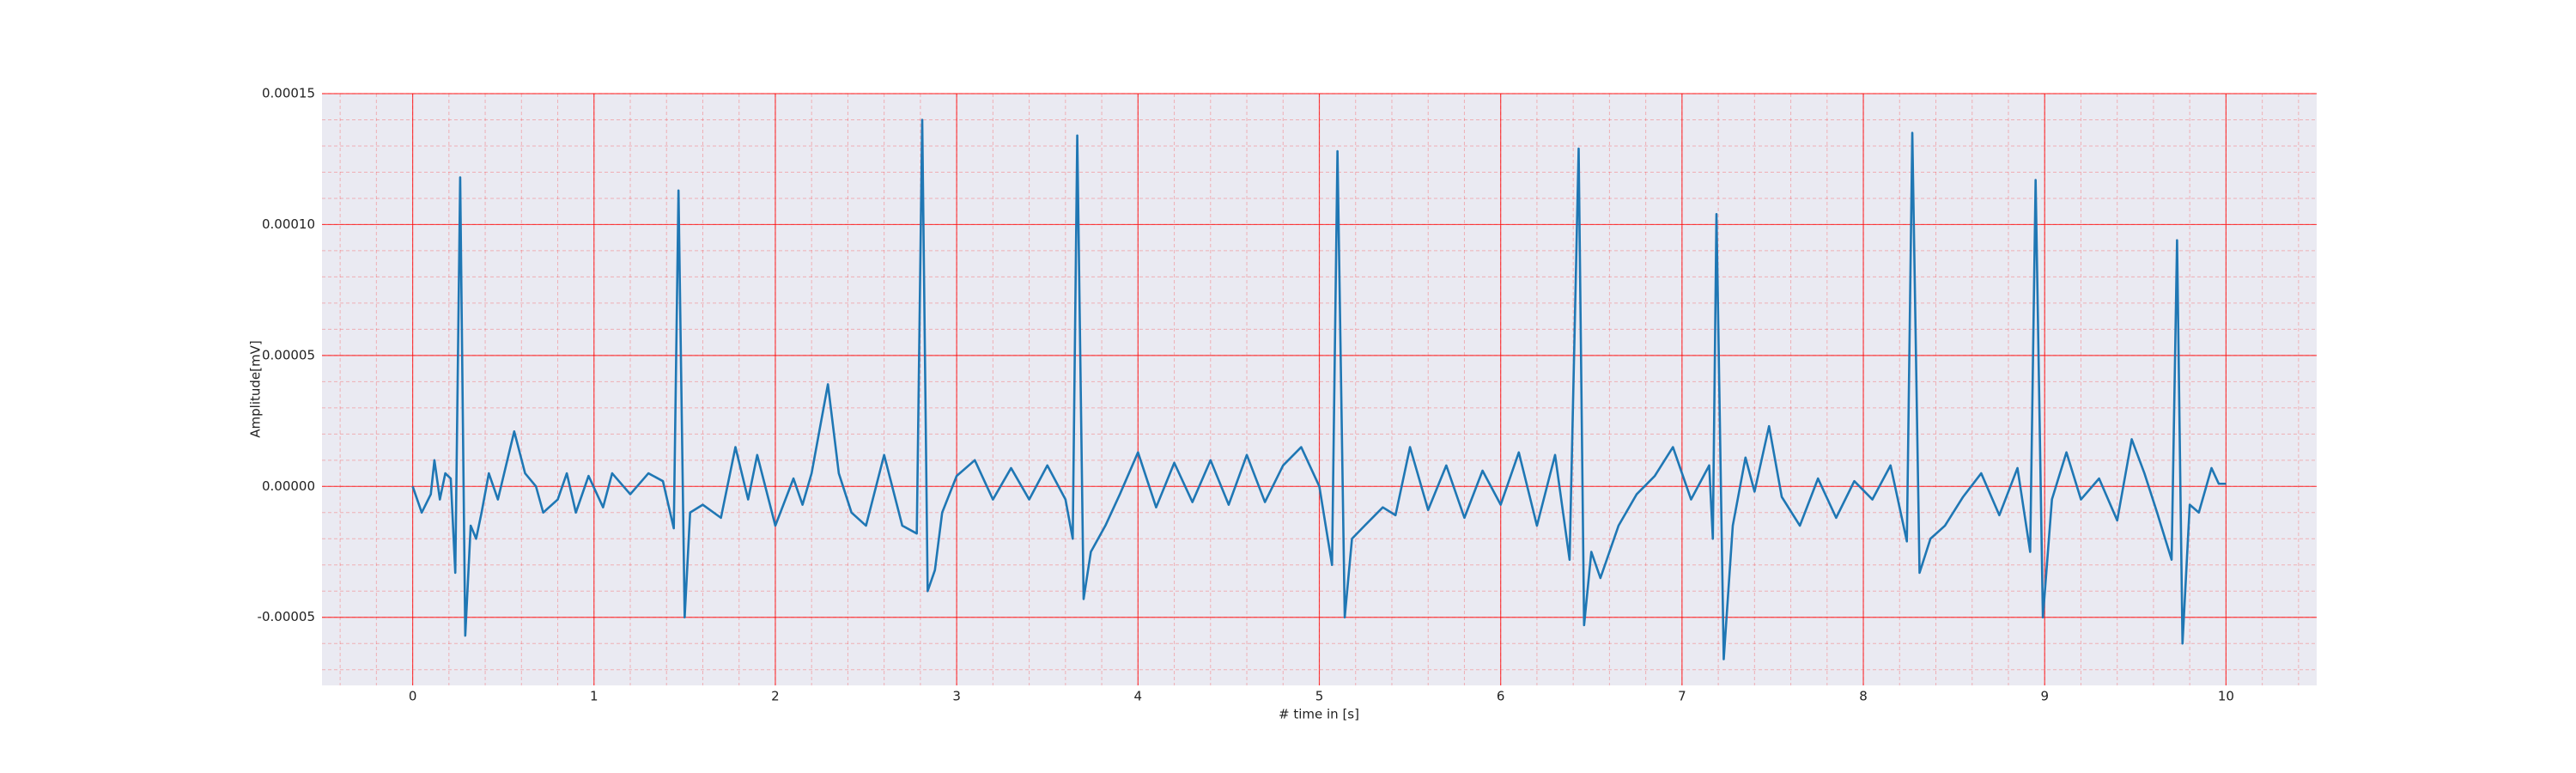  I want to click on y-axis-label: Amplitude[mV], so click(256, 388).